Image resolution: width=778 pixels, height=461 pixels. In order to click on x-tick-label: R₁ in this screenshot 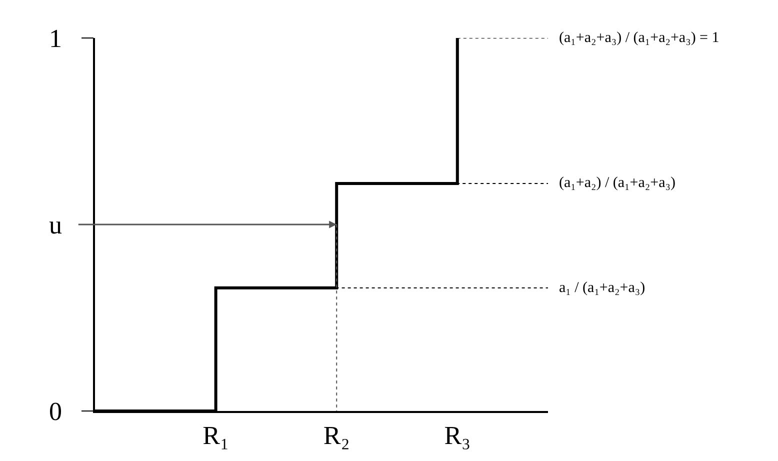, I will do `click(216, 435)`.